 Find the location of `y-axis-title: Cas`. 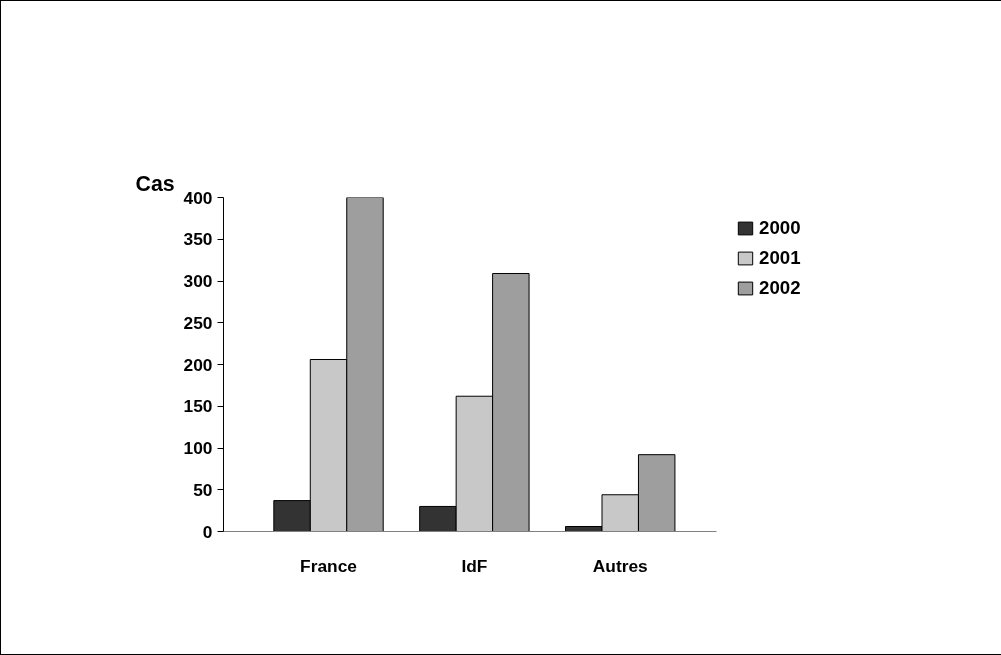

y-axis-title: Cas is located at coordinates (155, 183).